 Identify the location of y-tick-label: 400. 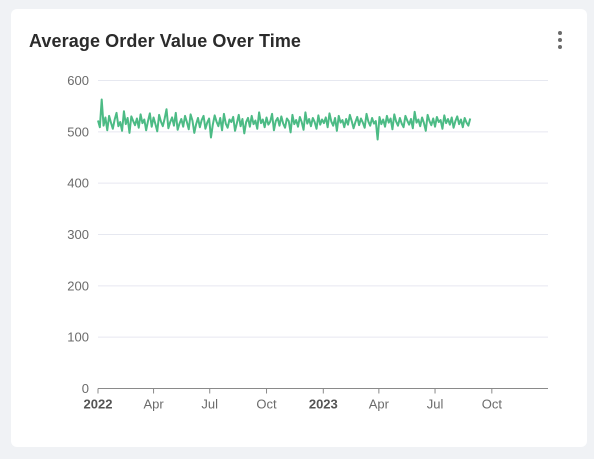
(78, 183).